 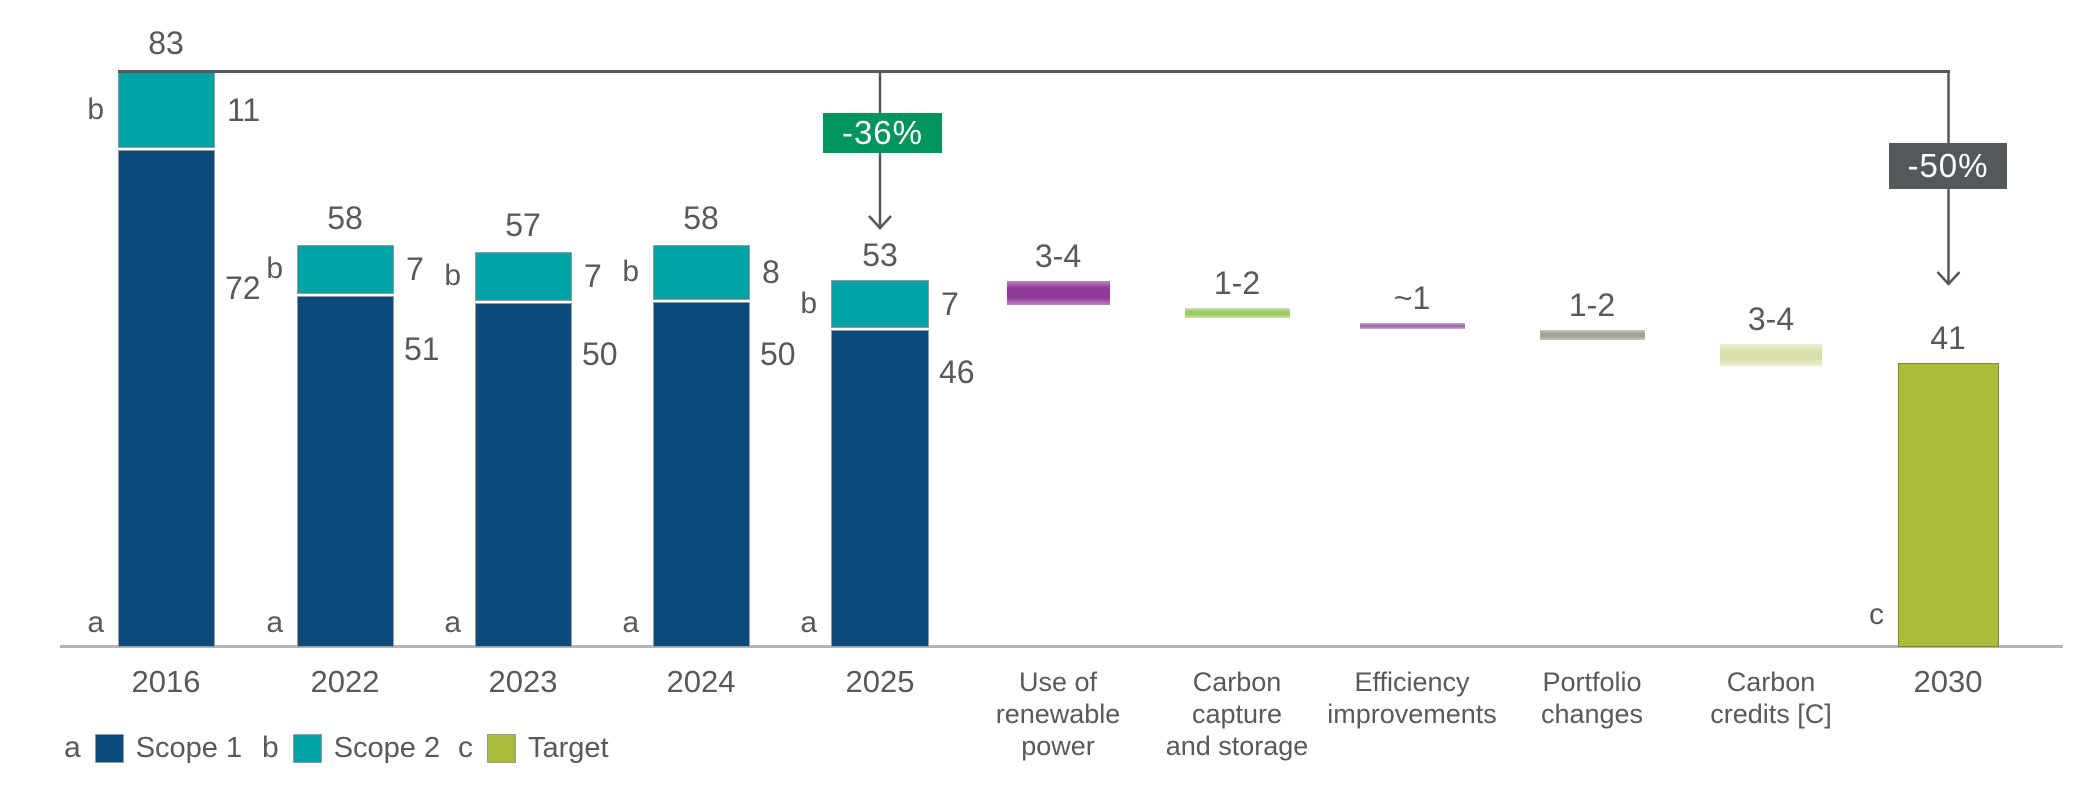 I want to click on scope1-value-label: 46, so click(x=957, y=372).